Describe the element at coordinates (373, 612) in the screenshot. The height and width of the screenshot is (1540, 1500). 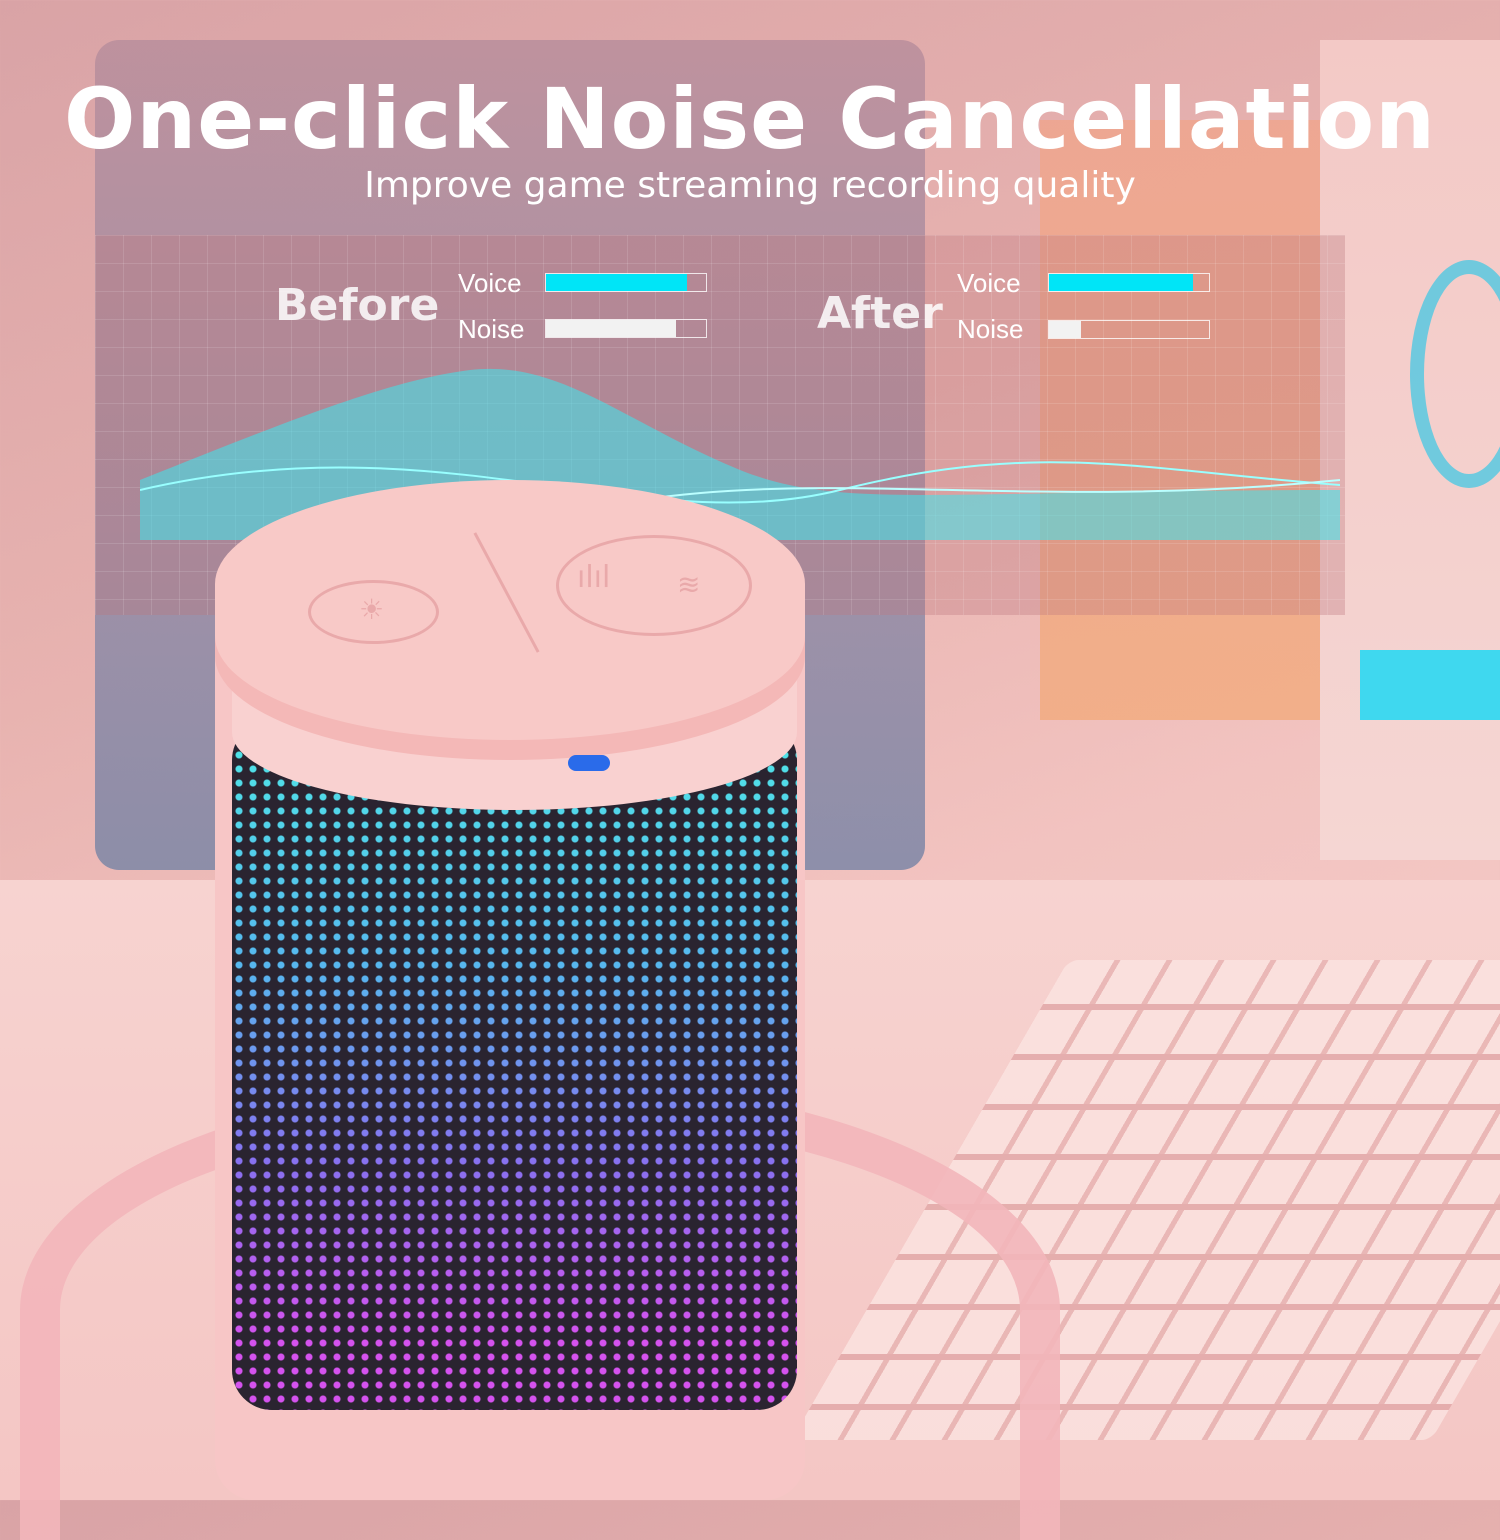
I see `light-icon: ☀` at that location.